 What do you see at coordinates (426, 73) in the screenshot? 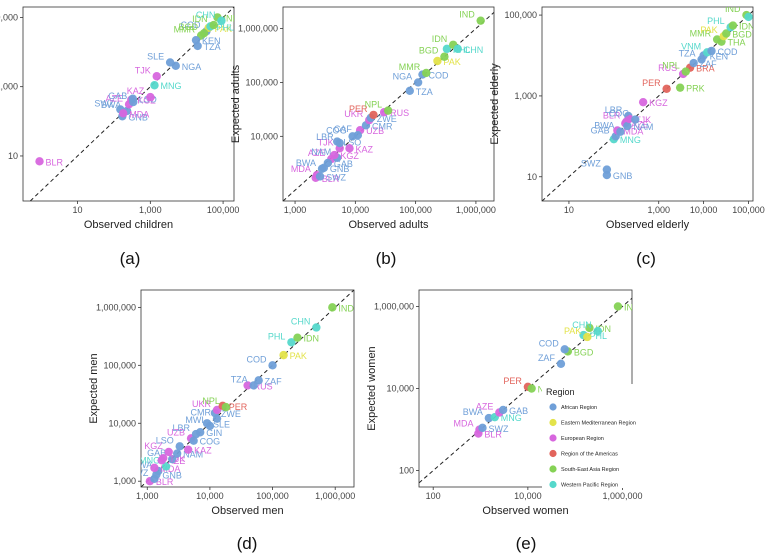
I see `point-mmr` at bounding box center [426, 73].